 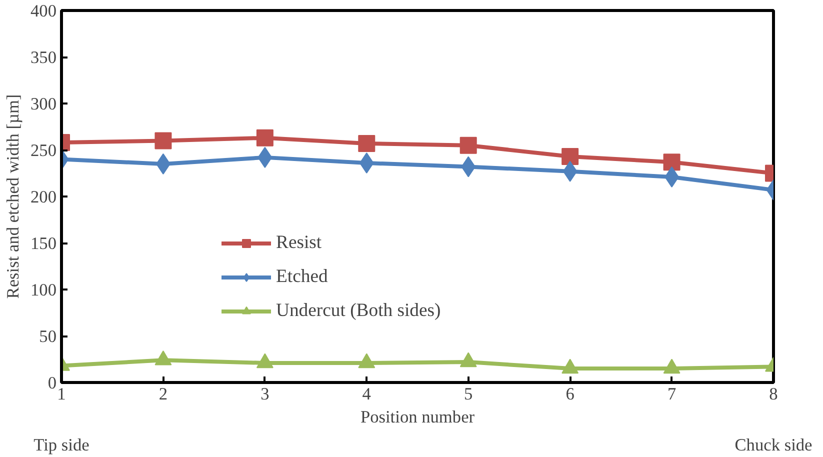 I want to click on y-tick-label: 0, so click(x=52, y=383).